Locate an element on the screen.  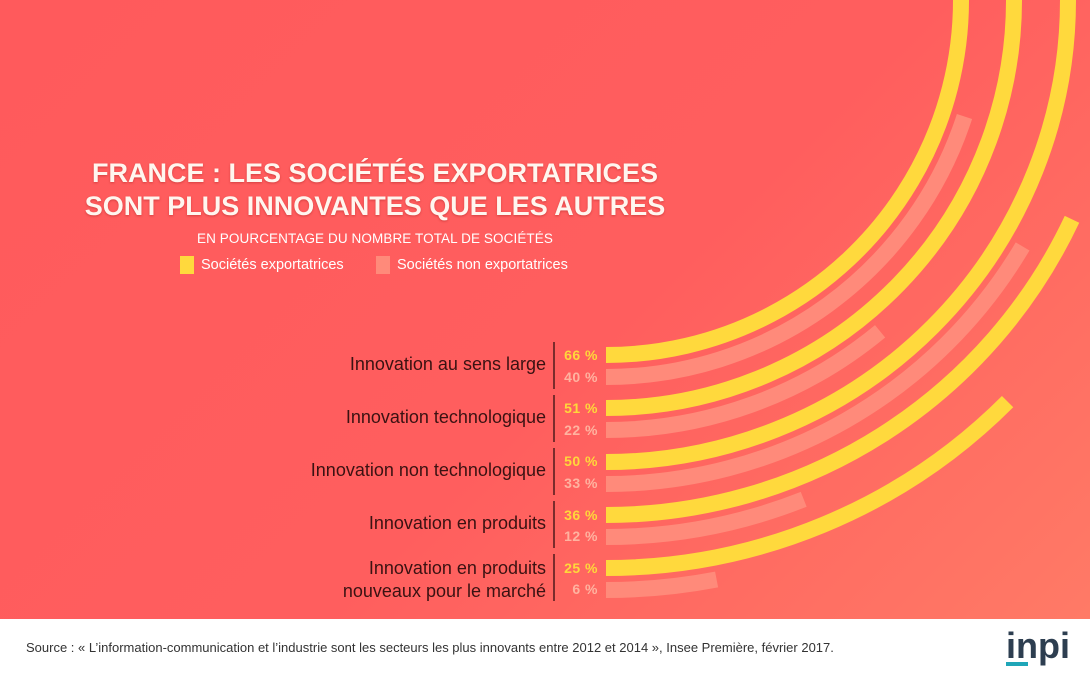
data-label-exporters: 66 % is located at coordinates (581, 355).